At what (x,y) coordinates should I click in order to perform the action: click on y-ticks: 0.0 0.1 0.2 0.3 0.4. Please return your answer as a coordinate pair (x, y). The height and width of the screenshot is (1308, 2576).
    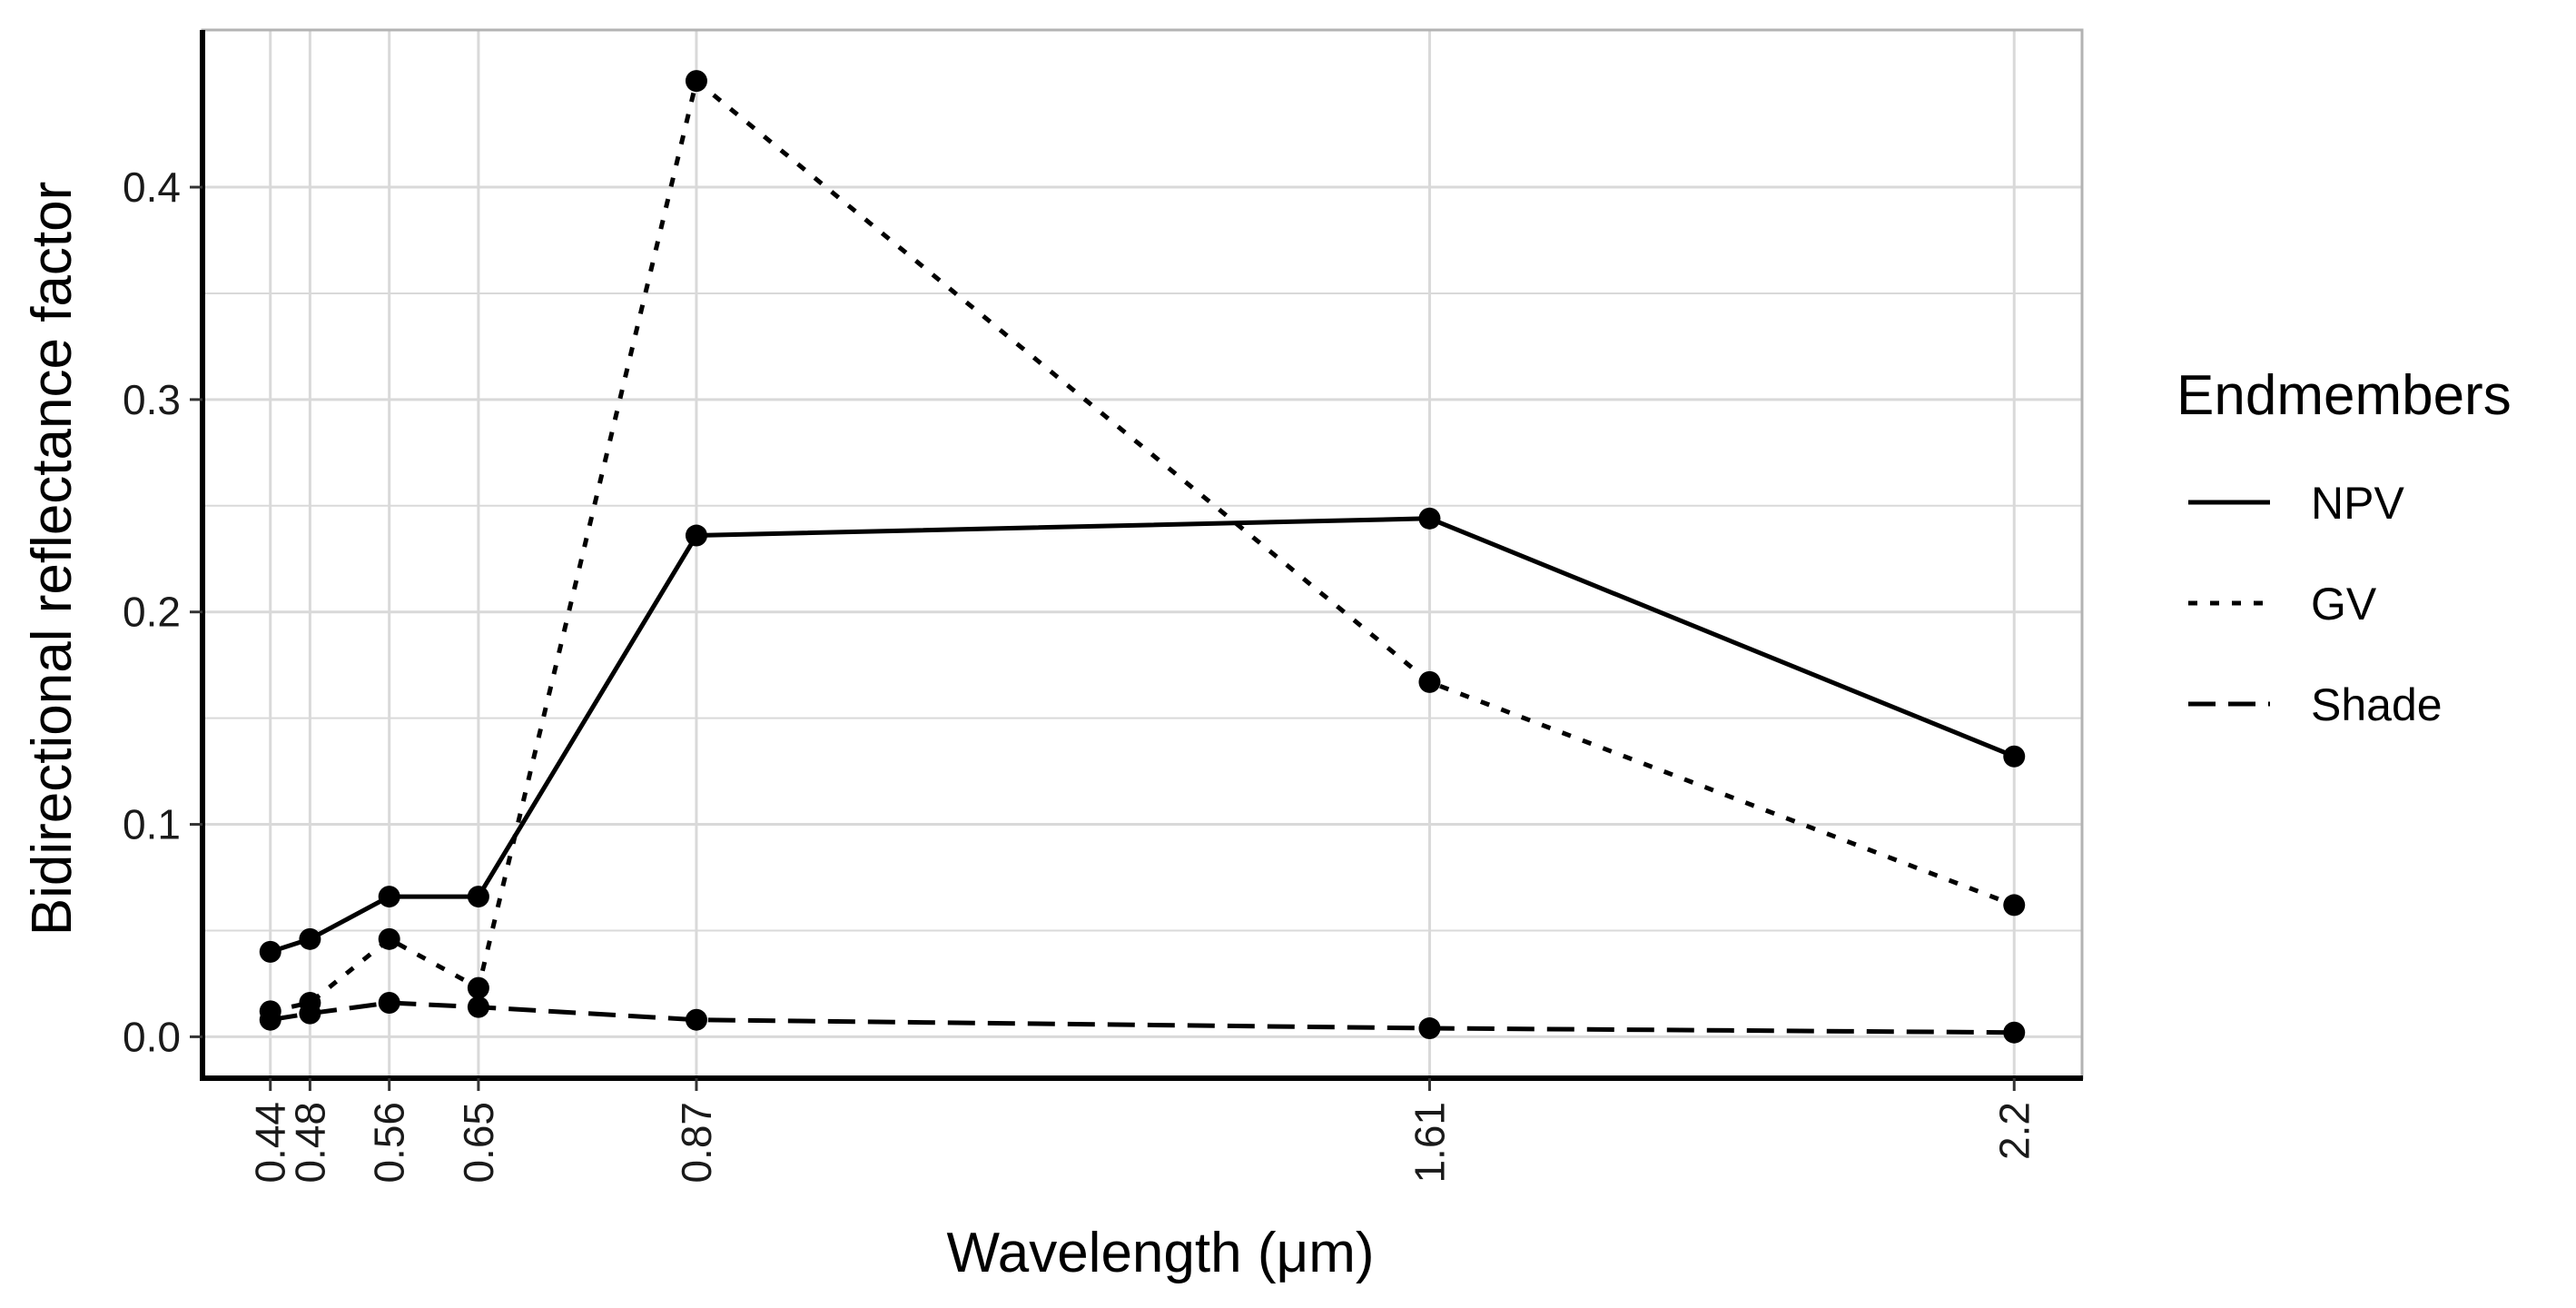
    Looking at the image, I should click on (162, 612).